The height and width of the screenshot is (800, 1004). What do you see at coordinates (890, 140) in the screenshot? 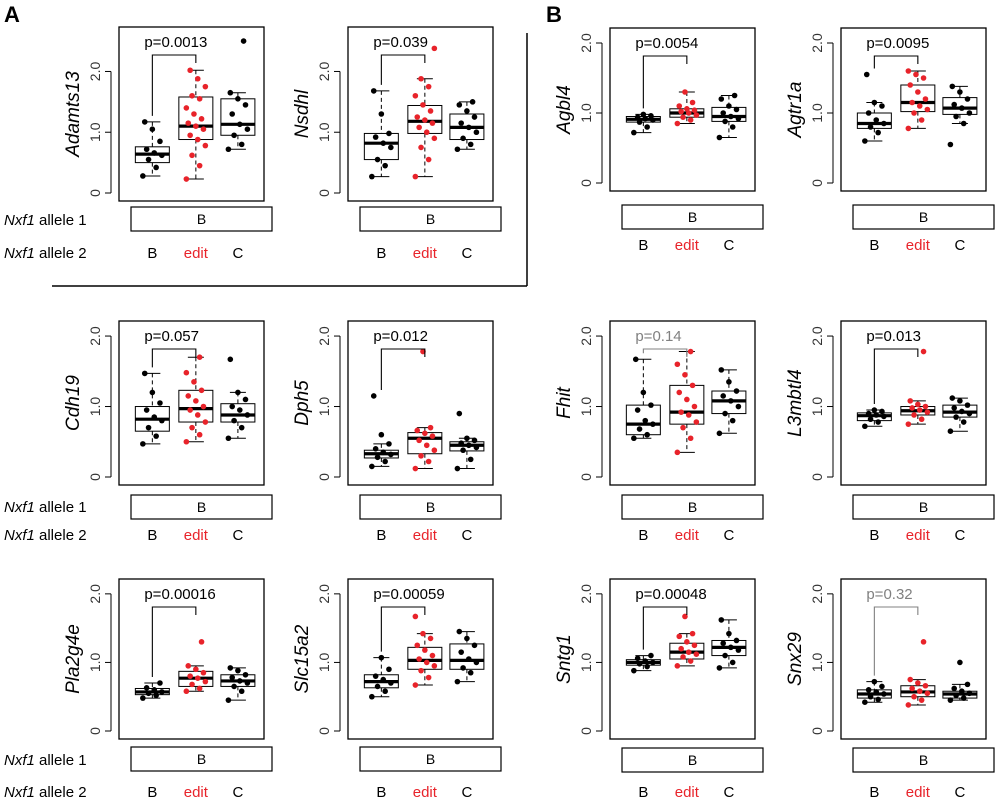
I see `chart-panel-agtr1a: 0 1.0 2.0 Agtr1a p=0.0095 B B edit C` at bounding box center [890, 140].